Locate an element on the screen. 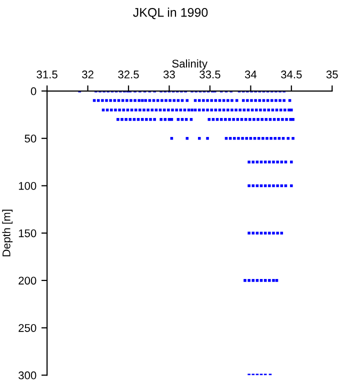 The image size is (341, 384). y-tick-label: 100 is located at coordinates (27, 186).